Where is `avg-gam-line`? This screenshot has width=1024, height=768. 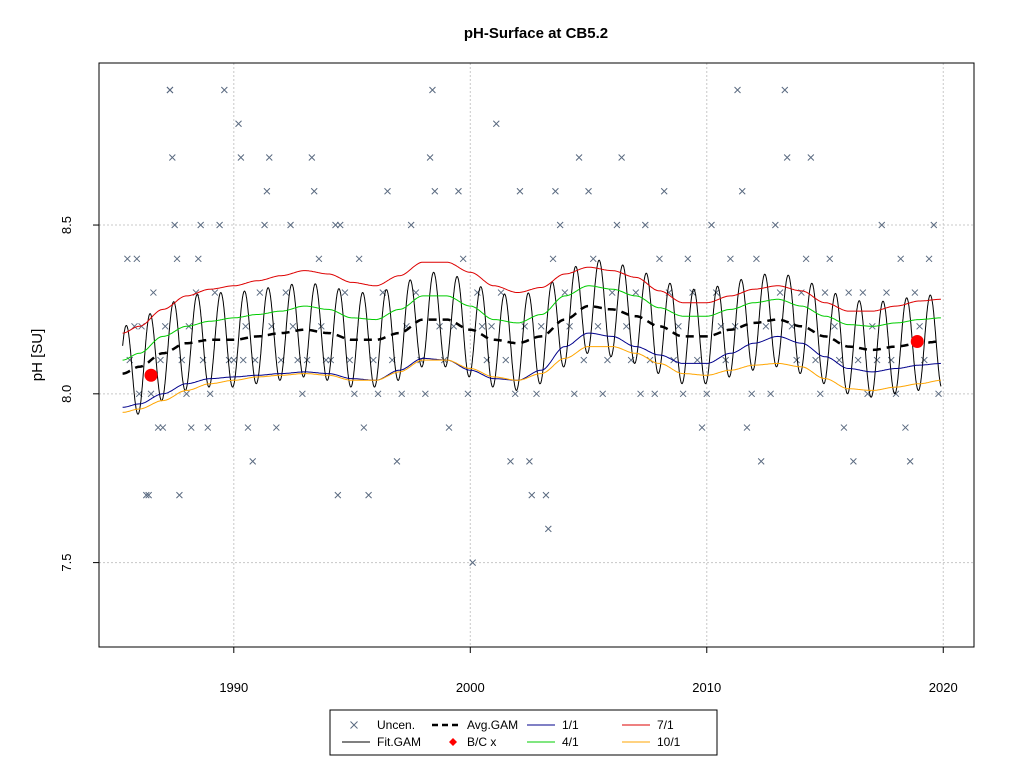 avg-gam-line is located at coordinates (531, 339).